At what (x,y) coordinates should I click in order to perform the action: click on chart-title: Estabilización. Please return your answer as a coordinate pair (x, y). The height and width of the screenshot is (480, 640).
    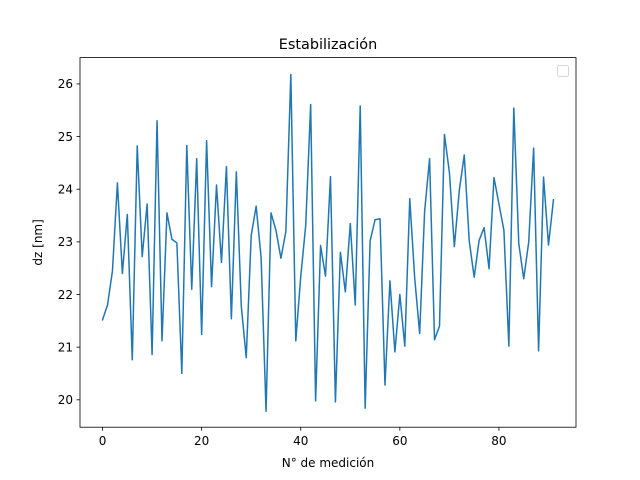
    Looking at the image, I should click on (328, 45).